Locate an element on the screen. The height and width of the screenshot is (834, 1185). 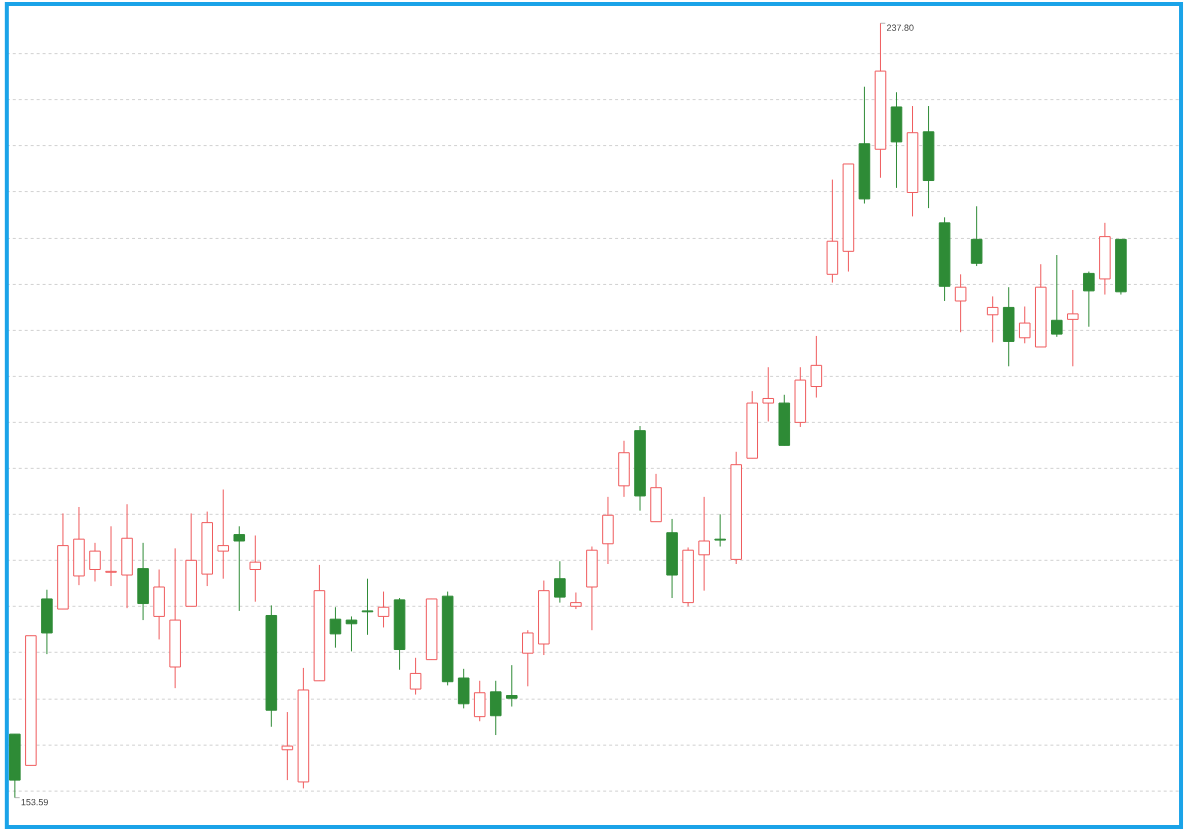
annotation: 237.80 is located at coordinates (900, 27).